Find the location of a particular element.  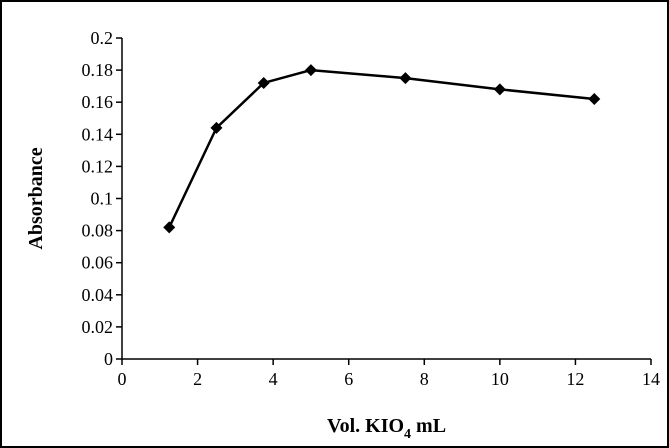

y-tick-label: 0.16 is located at coordinates (98, 102).